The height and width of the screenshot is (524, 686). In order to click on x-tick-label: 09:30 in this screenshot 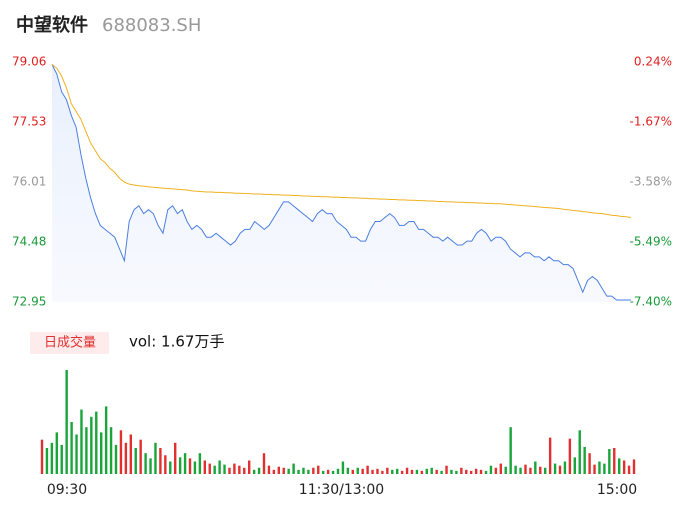, I will do `click(67, 490)`.